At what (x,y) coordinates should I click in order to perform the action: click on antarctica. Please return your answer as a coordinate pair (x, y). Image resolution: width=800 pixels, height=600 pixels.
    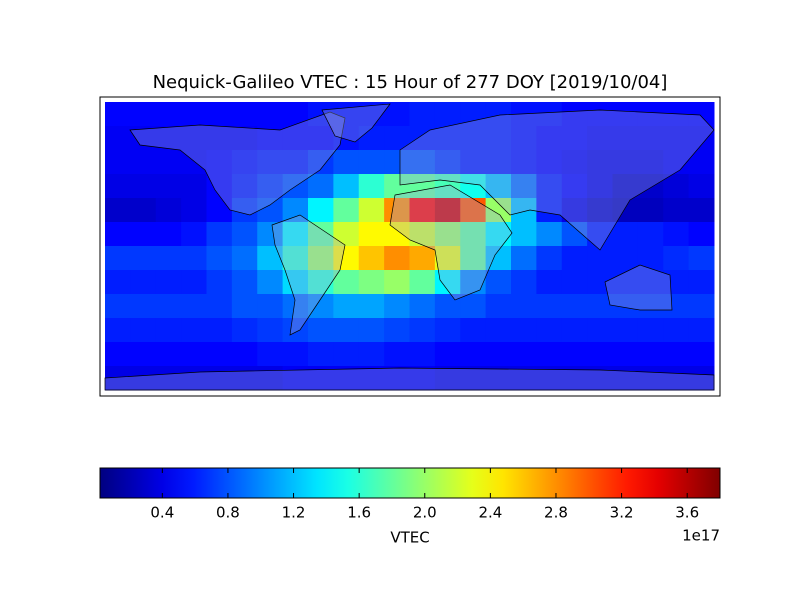
    Looking at the image, I should click on (409, 379).